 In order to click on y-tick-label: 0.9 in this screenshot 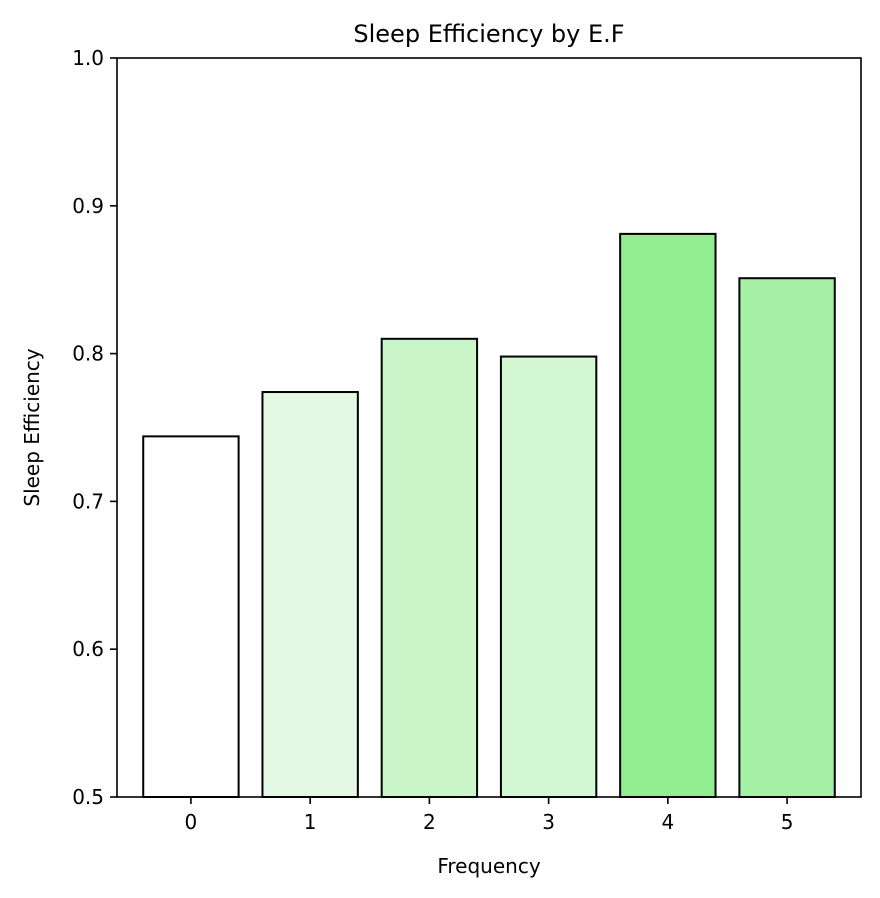, I will do `click(88, 206)`.